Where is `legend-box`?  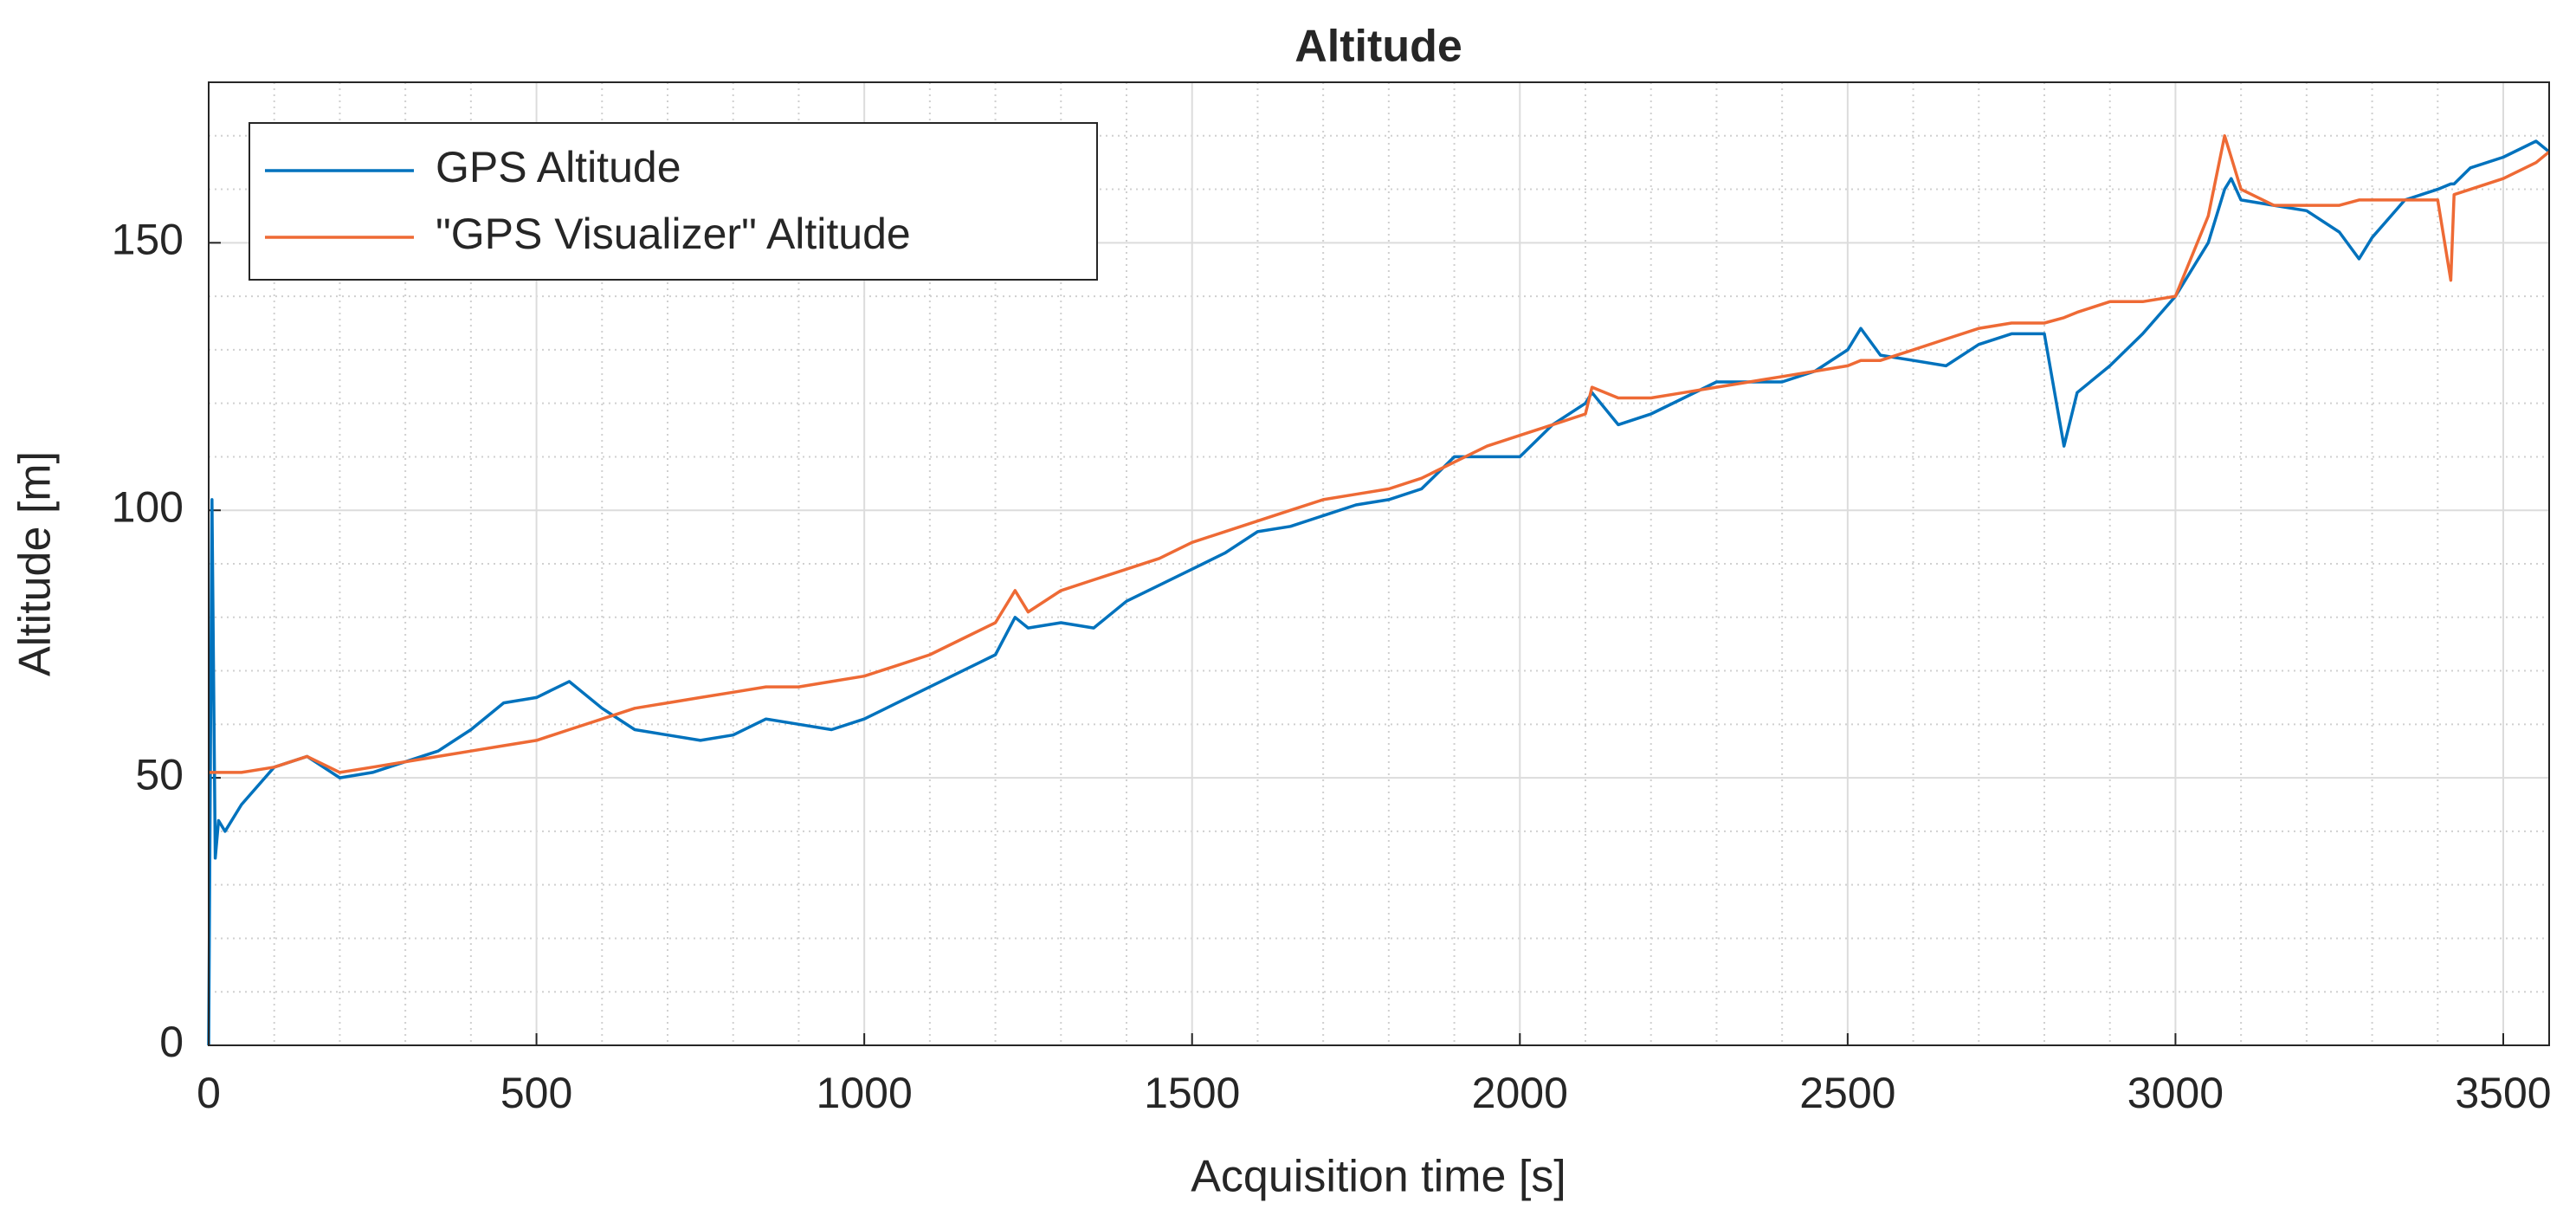 legend-box is located at coordinates (673, 201).